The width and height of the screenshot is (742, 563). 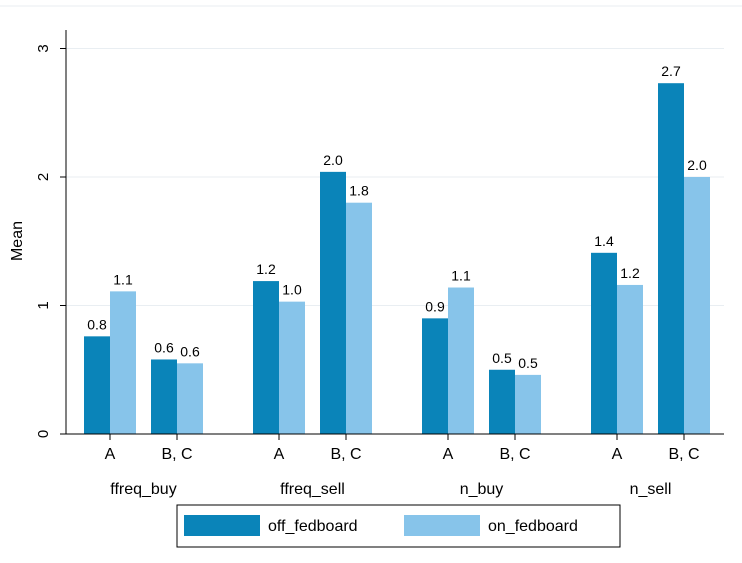 I want to click on y-tick-label: 3, so click(x=43, y=48).